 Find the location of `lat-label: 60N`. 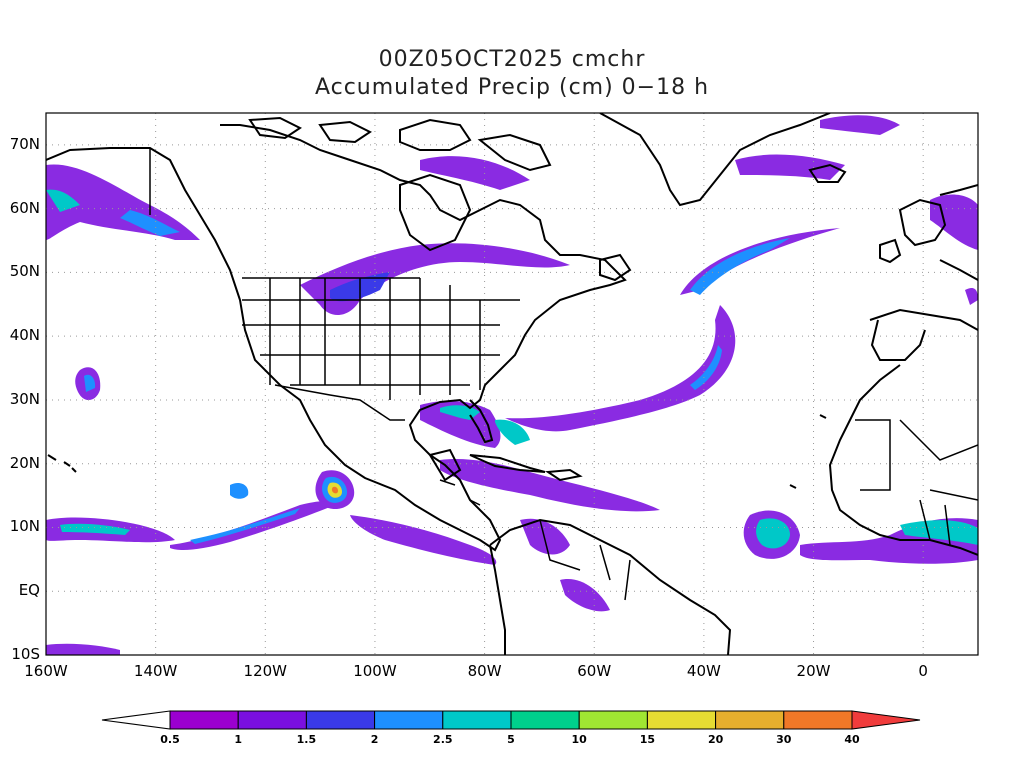

lat-label: 60N is located at coordinates (24, 207).